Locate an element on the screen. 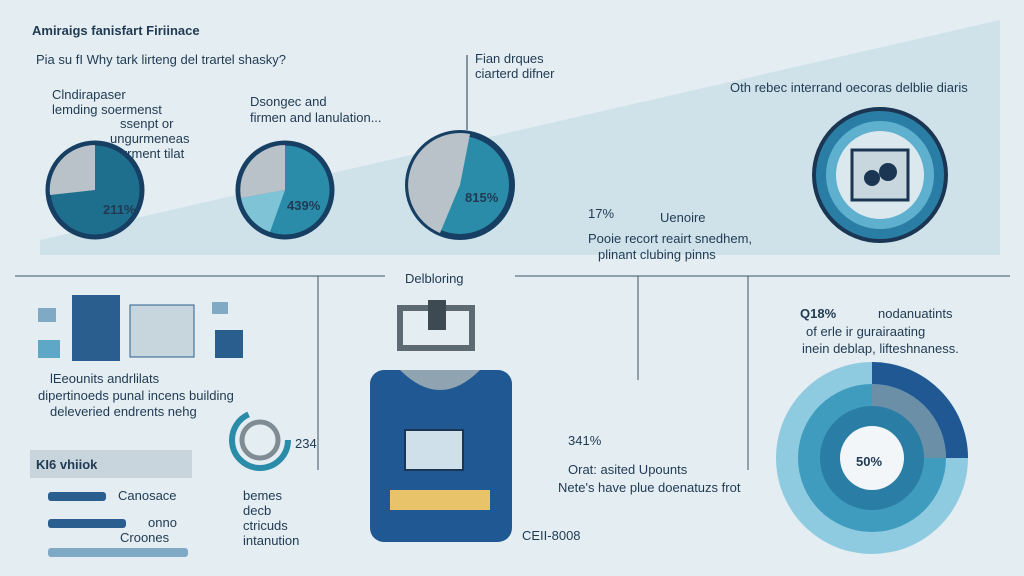  panel-title: KI6 vhiiok is located at coordinates (67, 464).